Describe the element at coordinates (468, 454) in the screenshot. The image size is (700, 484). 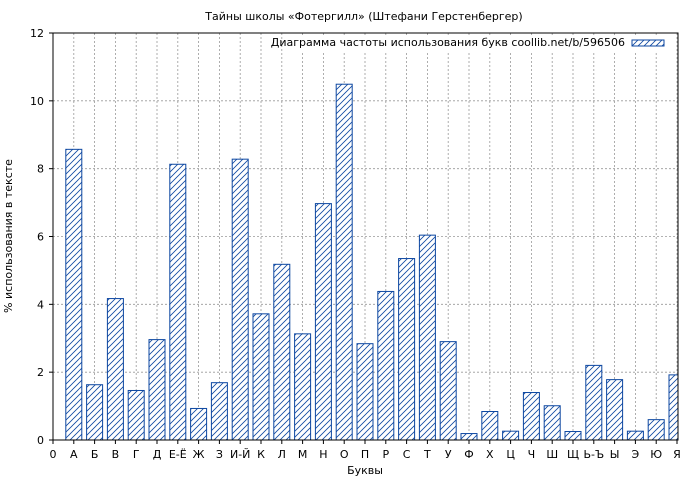
I see `x-tick-label: Ф` at that location.